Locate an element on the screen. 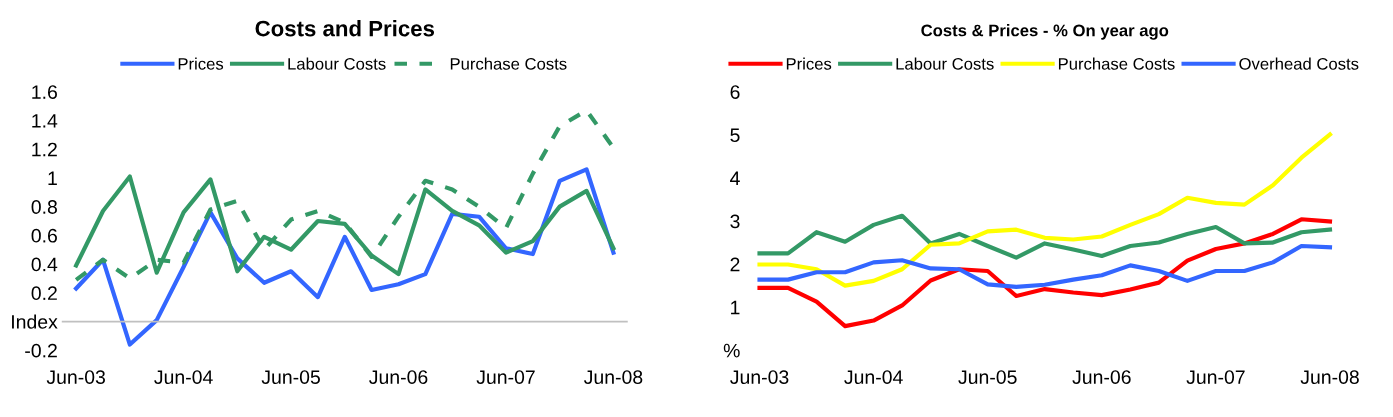  chart-title: Costs & Prices - % On year ago is located at coordinates (1045, 32).